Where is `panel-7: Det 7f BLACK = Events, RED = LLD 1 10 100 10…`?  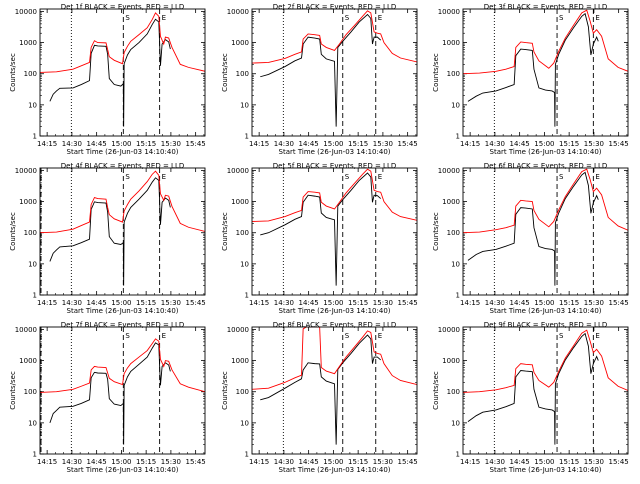
panel-7: Det 7f BLACK = Events, RED = LLD 1 10 100 10… is located at coordinates (107, 397).